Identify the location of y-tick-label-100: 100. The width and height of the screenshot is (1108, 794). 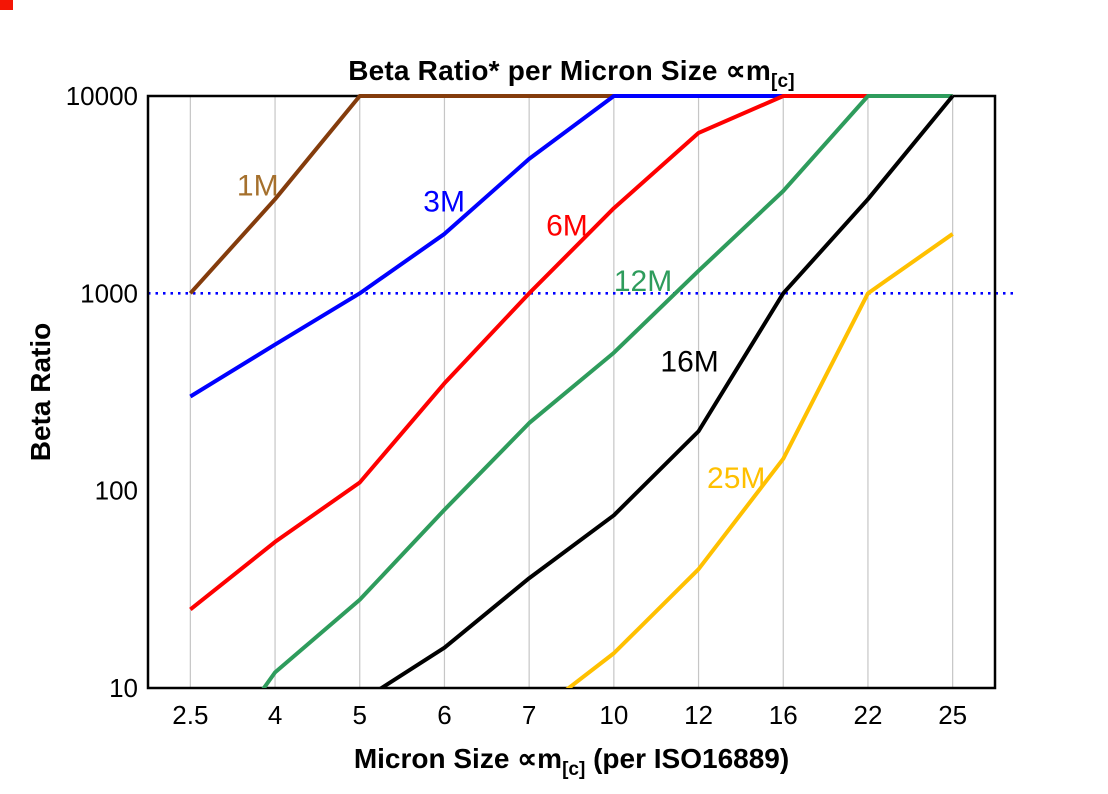
(116, 491).